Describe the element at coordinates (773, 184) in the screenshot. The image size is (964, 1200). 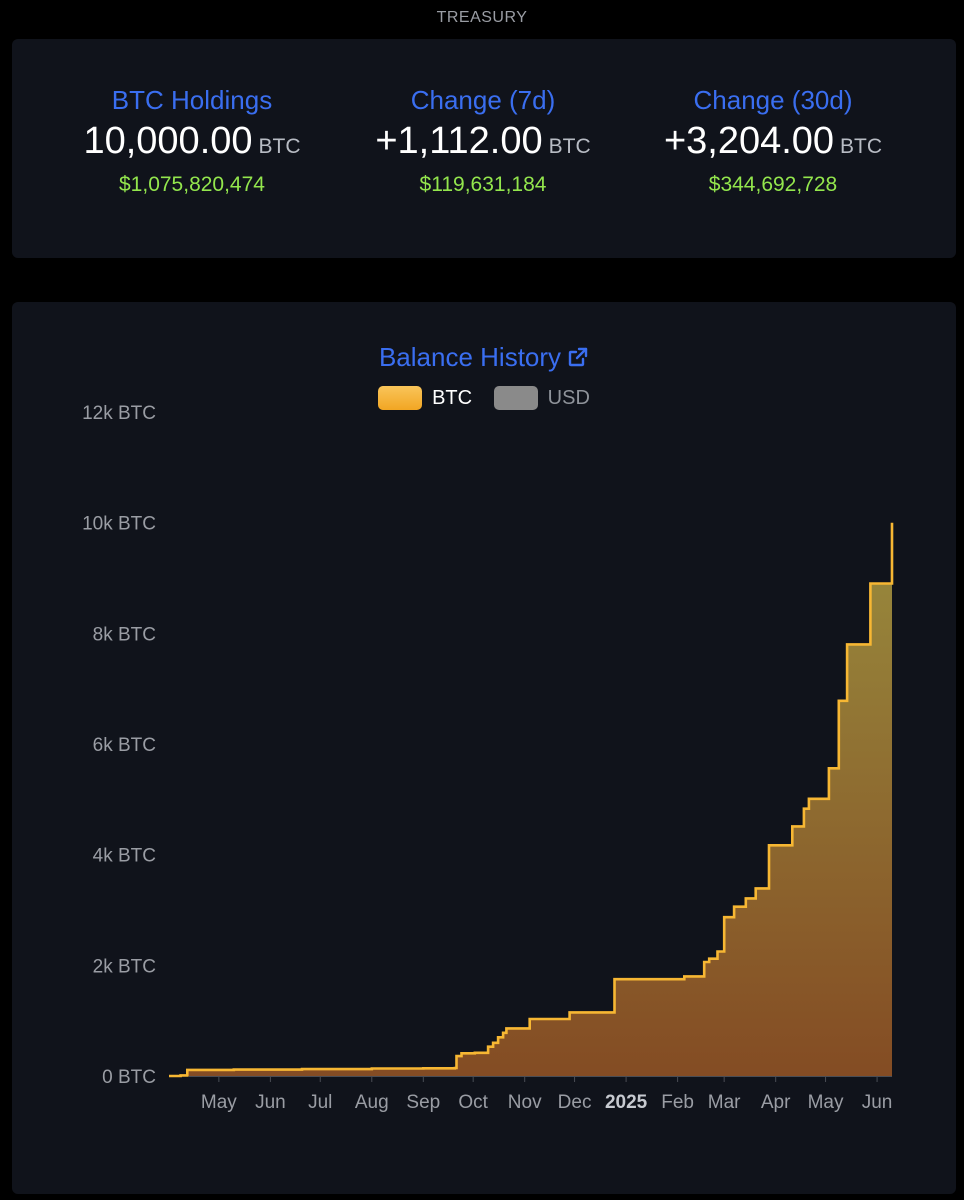
I see `stat-usd-value: $344,692,728` at that location.